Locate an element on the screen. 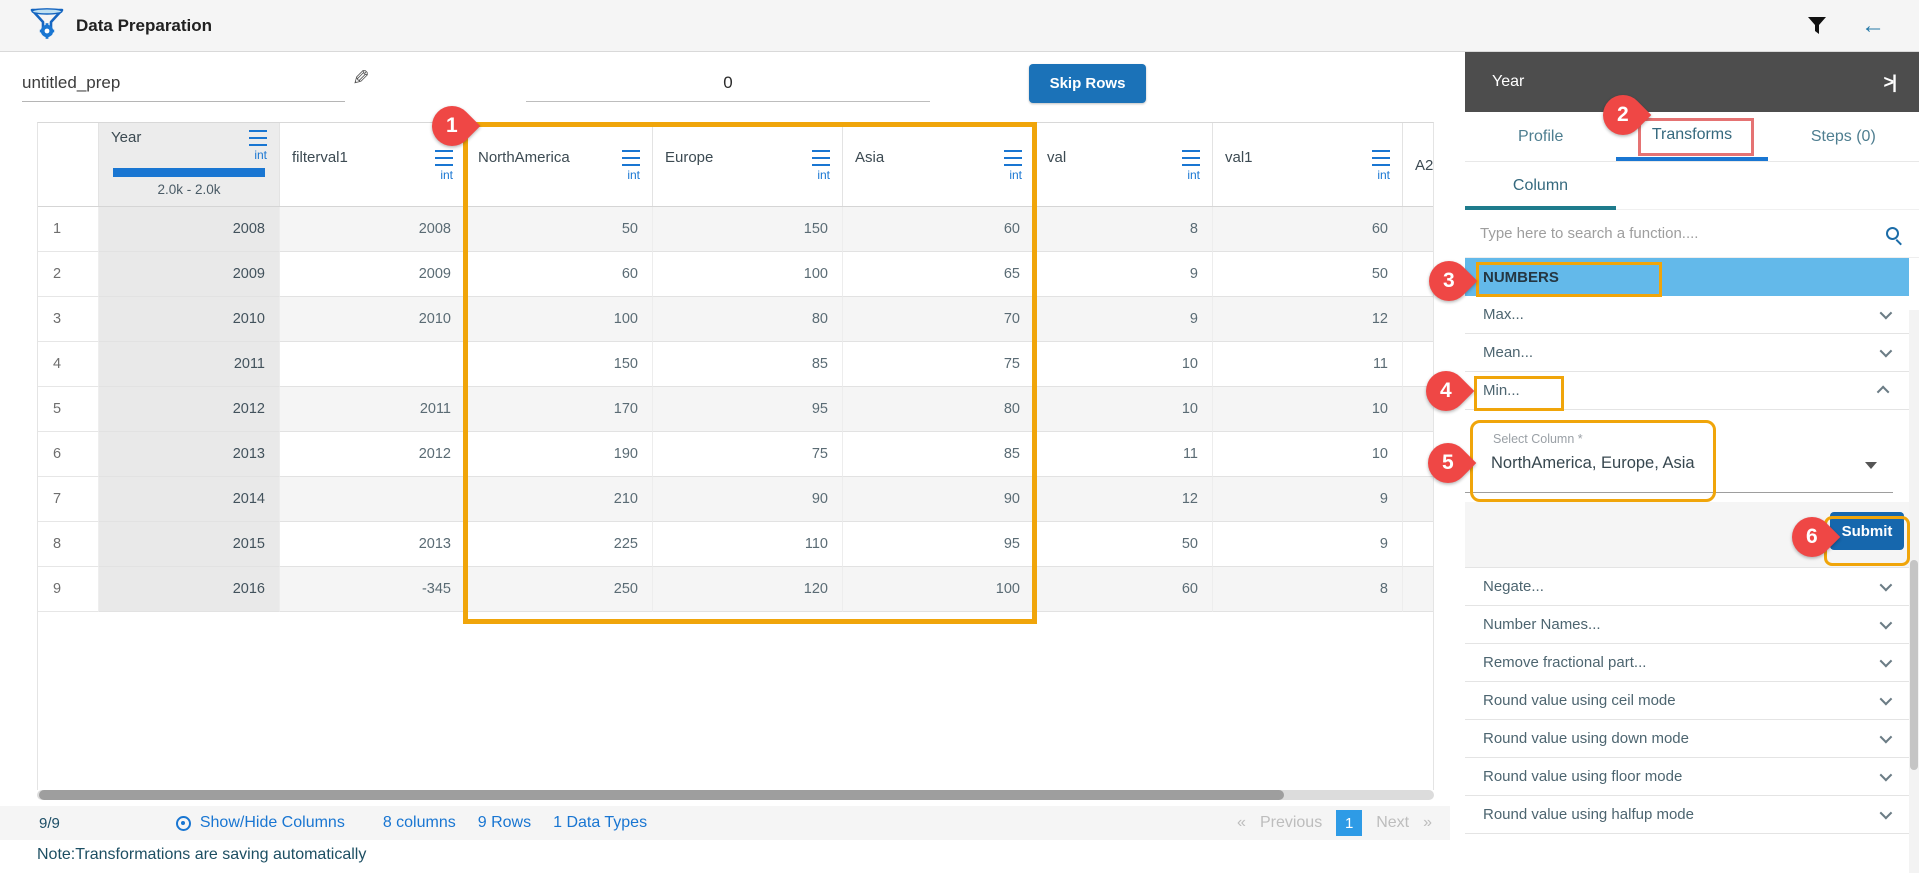  sidebar-column-title: Year is located at coordinates (1508, 81).